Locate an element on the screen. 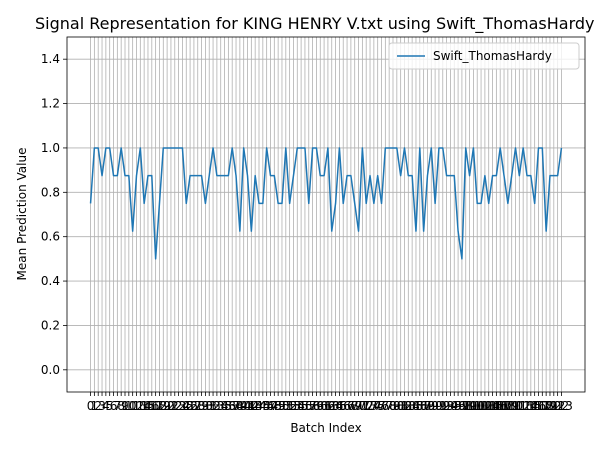  x-tick-label: 114 is located at coordinates (527, 406).